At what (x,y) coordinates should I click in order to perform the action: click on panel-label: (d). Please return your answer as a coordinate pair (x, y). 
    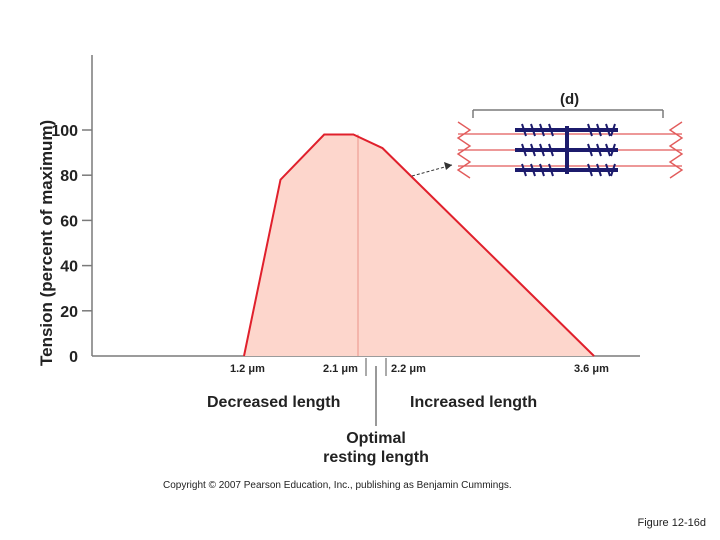
    Looking at the image, I should click on (569, 99).